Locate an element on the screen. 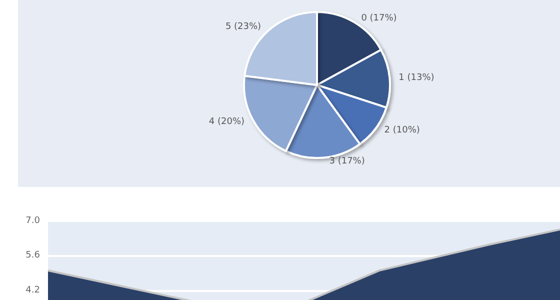 The width and height of the screenshot is (560, 300). y-tick-label: 7.0 is located at coordinates (33, 221).